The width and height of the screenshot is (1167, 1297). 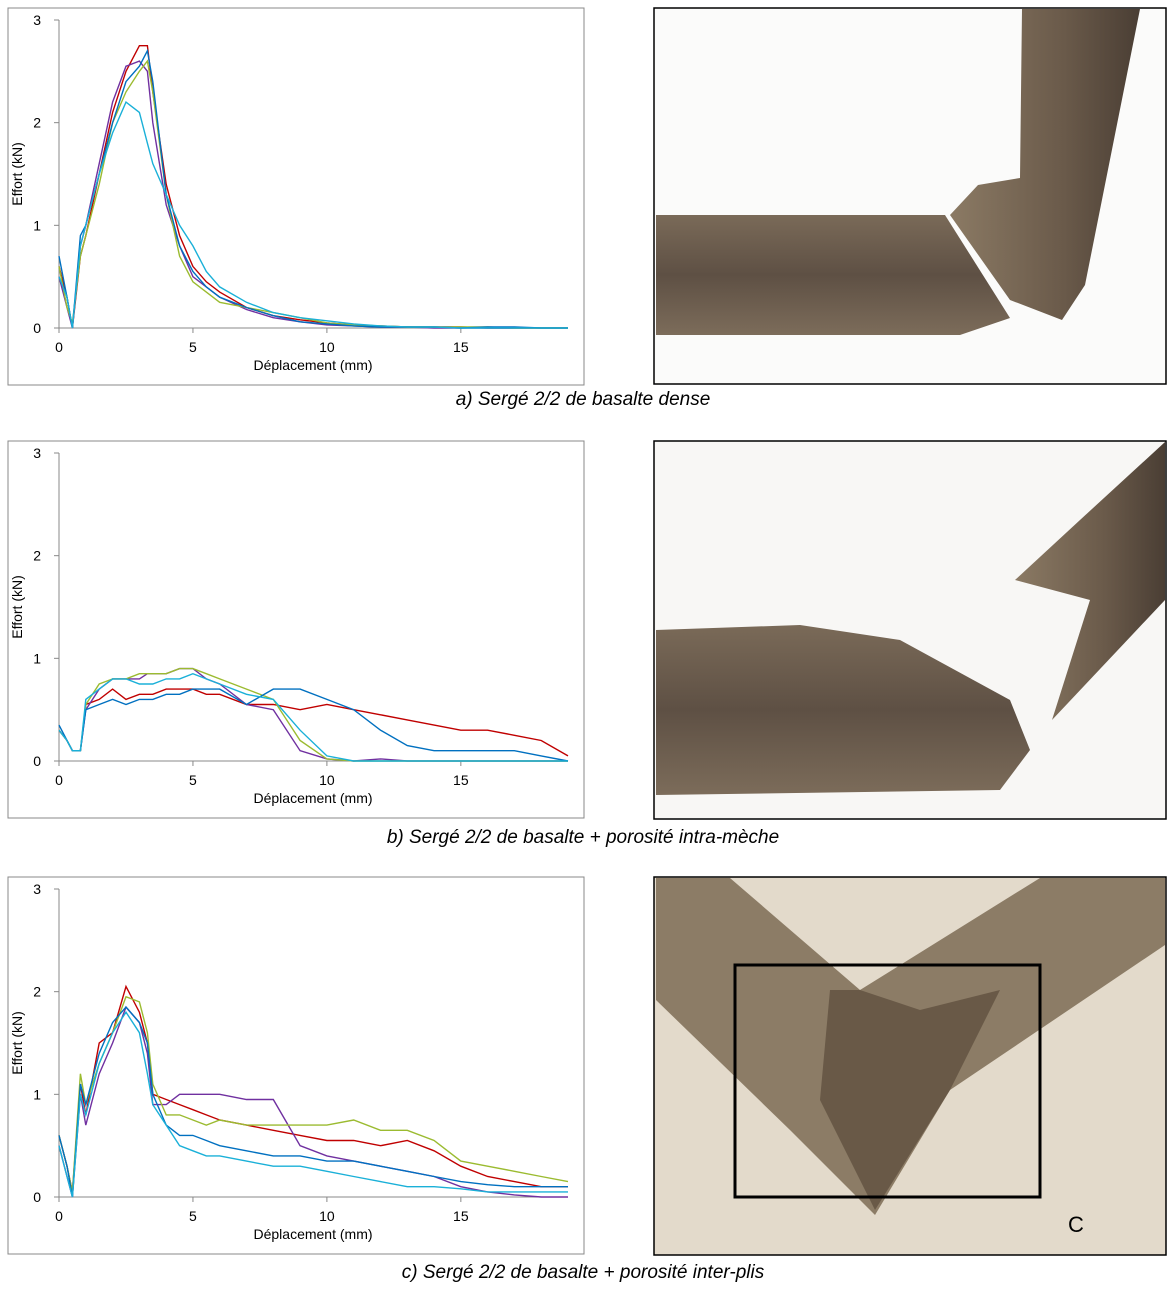 What do you see at coordinates (910, 1066) in the screenshot?
I see `photo-c: C` at bounding box center [910, 1066].